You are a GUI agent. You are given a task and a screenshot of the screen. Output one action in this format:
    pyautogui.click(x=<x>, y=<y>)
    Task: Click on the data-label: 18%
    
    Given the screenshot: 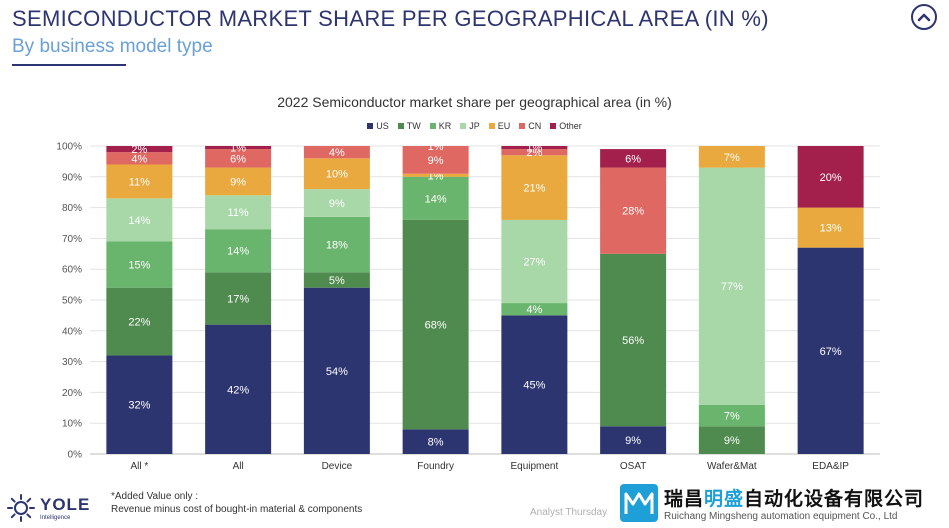 What is the action you would take?
    pyautogui.click(x=337, y=246)
    